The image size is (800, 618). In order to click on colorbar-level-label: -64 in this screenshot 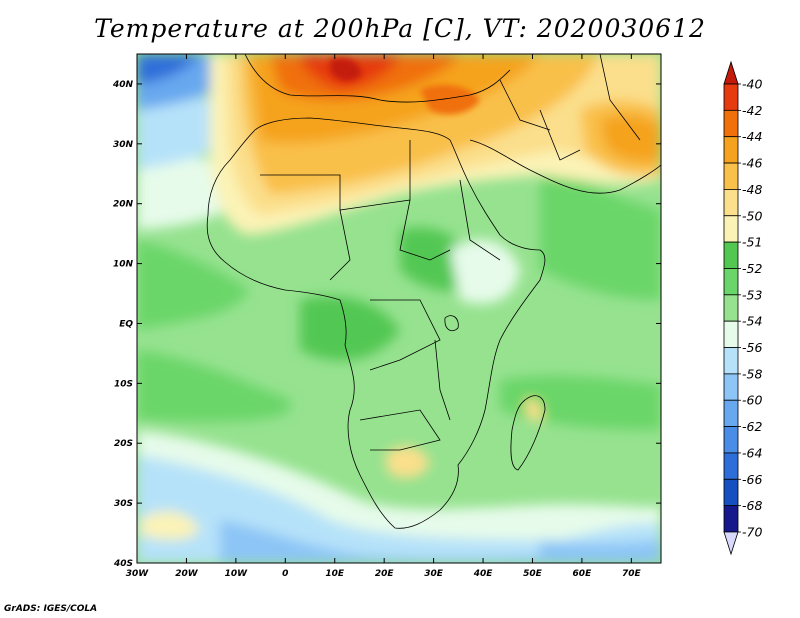, I will do `click(752, 452)`.